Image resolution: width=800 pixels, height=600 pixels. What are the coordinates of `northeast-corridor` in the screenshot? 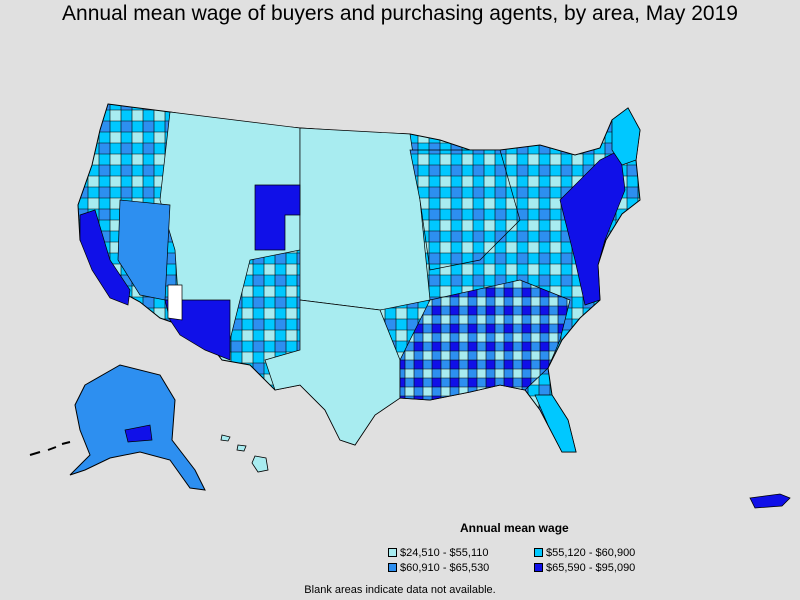 It's located at (592, 227).